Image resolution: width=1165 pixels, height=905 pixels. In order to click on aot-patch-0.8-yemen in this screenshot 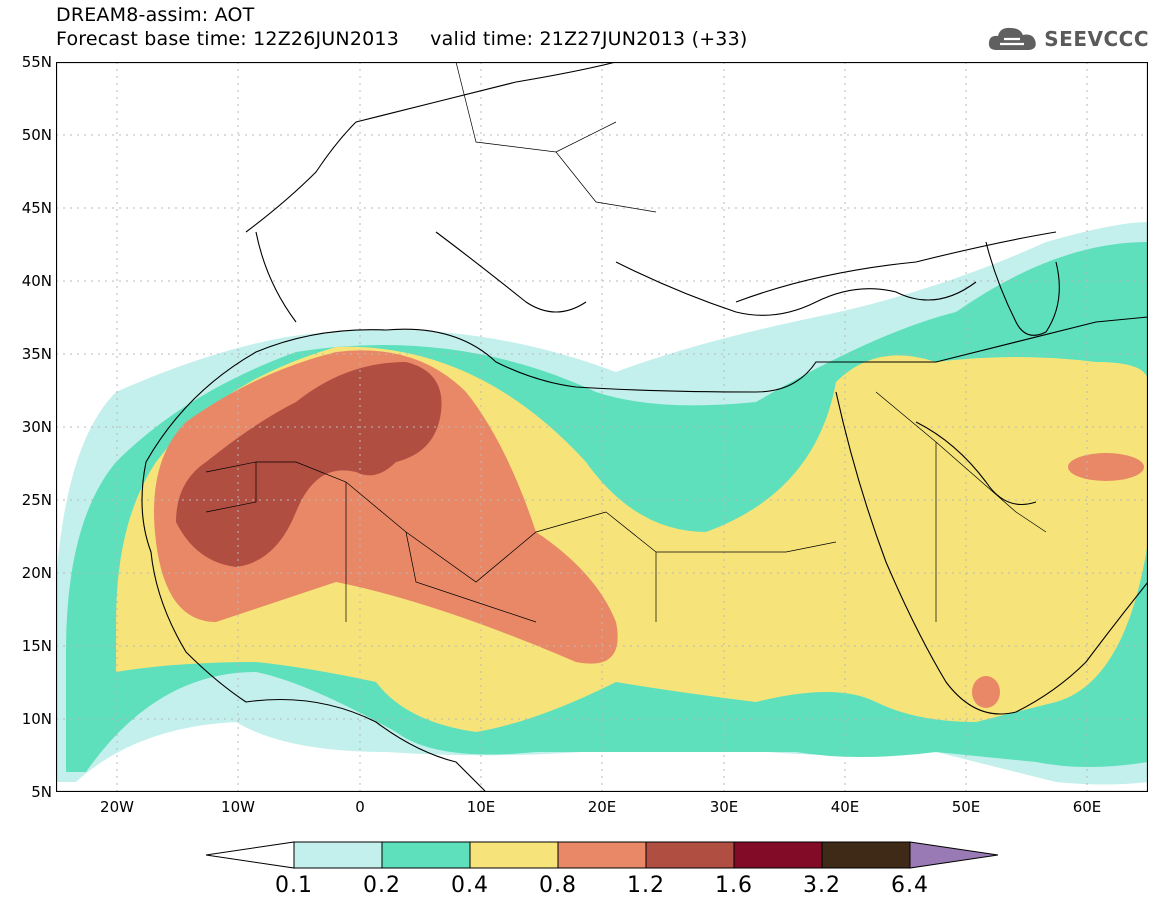, I will do `click(986, 692)`.